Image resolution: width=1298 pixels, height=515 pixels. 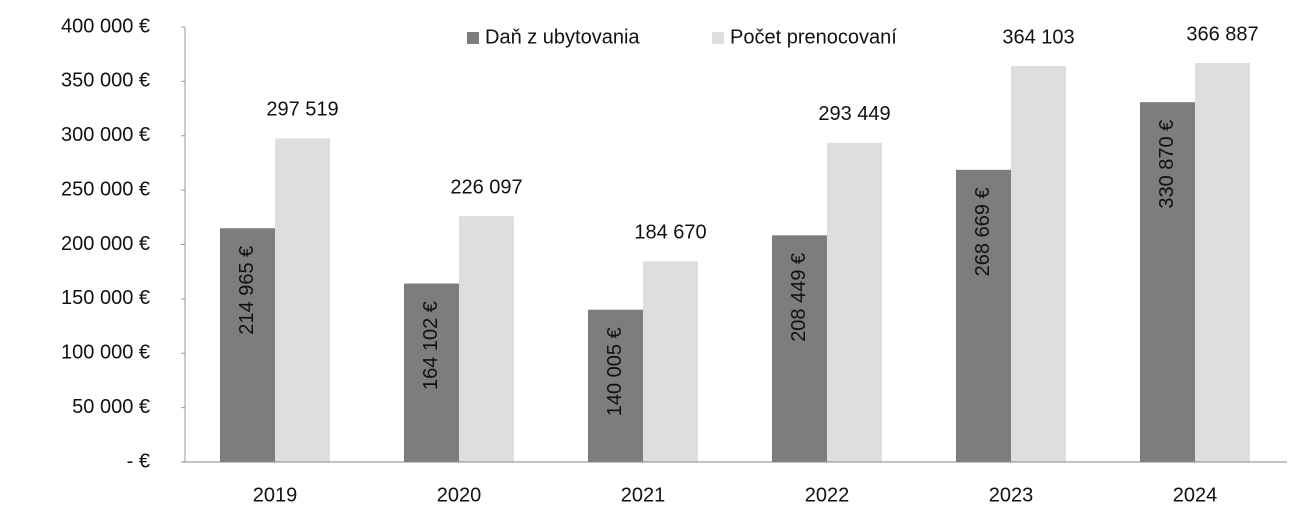 I want to click on value-label: 184 670, so click(x=670, y=232).